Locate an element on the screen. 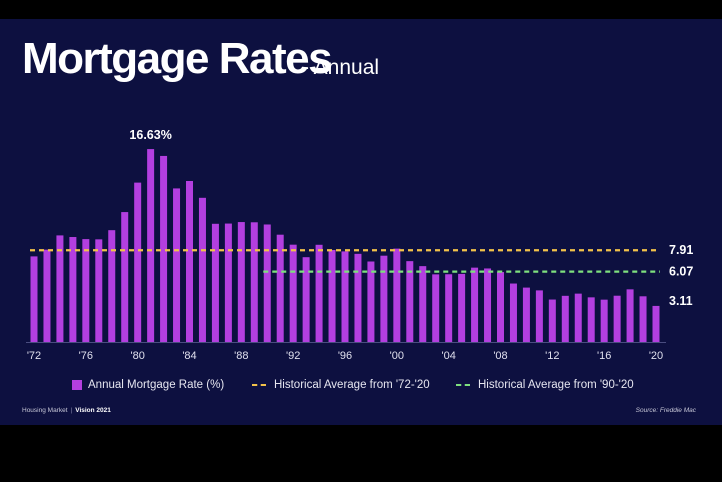  bar-2006 is located at coordinates (475, 304).